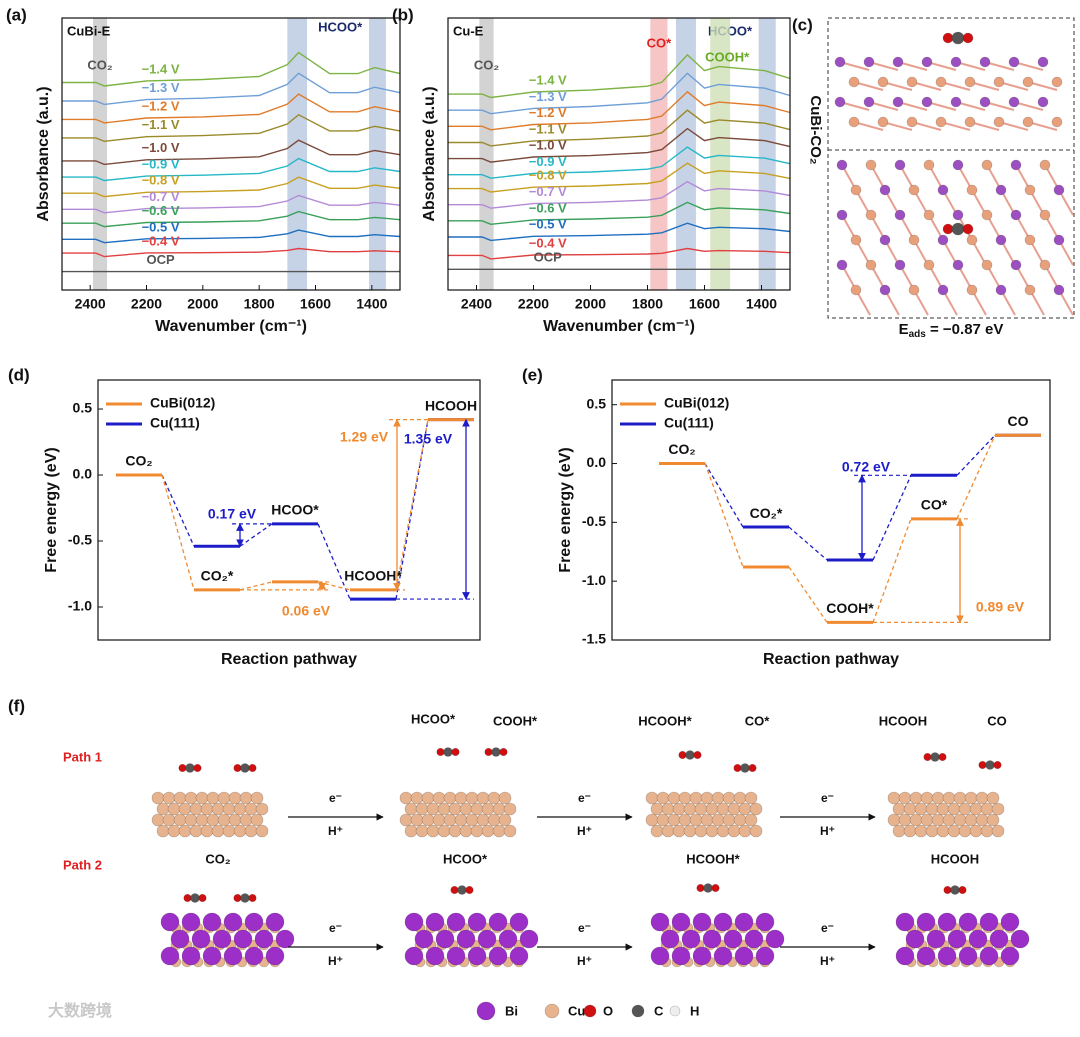 The height and width of the screenshot is (1037, 1080). Describe the element at coordinates (295, 510) in the screenshot. I see `step-label: HCOO*` at that location.